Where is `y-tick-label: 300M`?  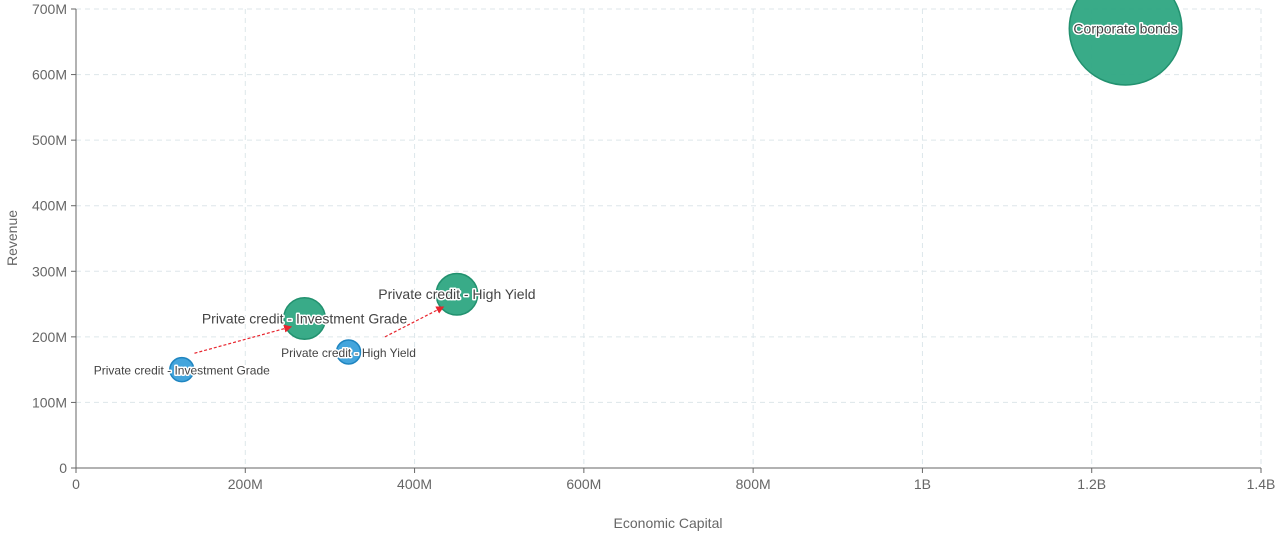 y-tick-label: 300M is located at coordinates (49, 271).